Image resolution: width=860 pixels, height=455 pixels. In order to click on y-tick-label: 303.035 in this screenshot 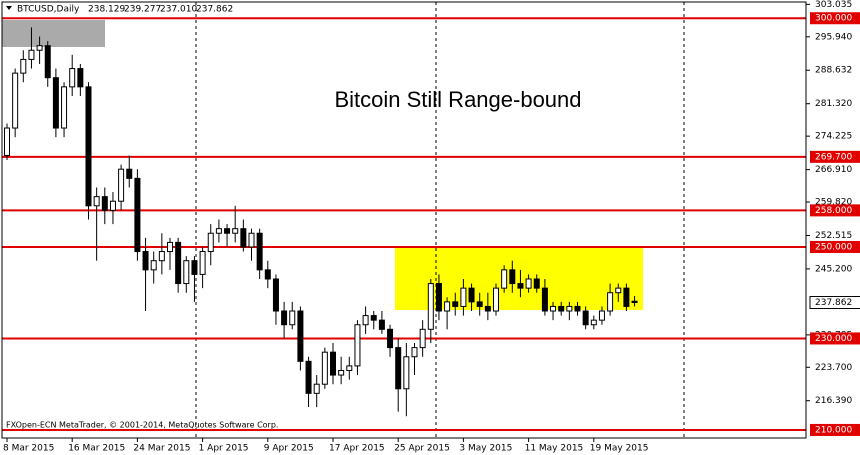, I will do `click(833, 5)`.